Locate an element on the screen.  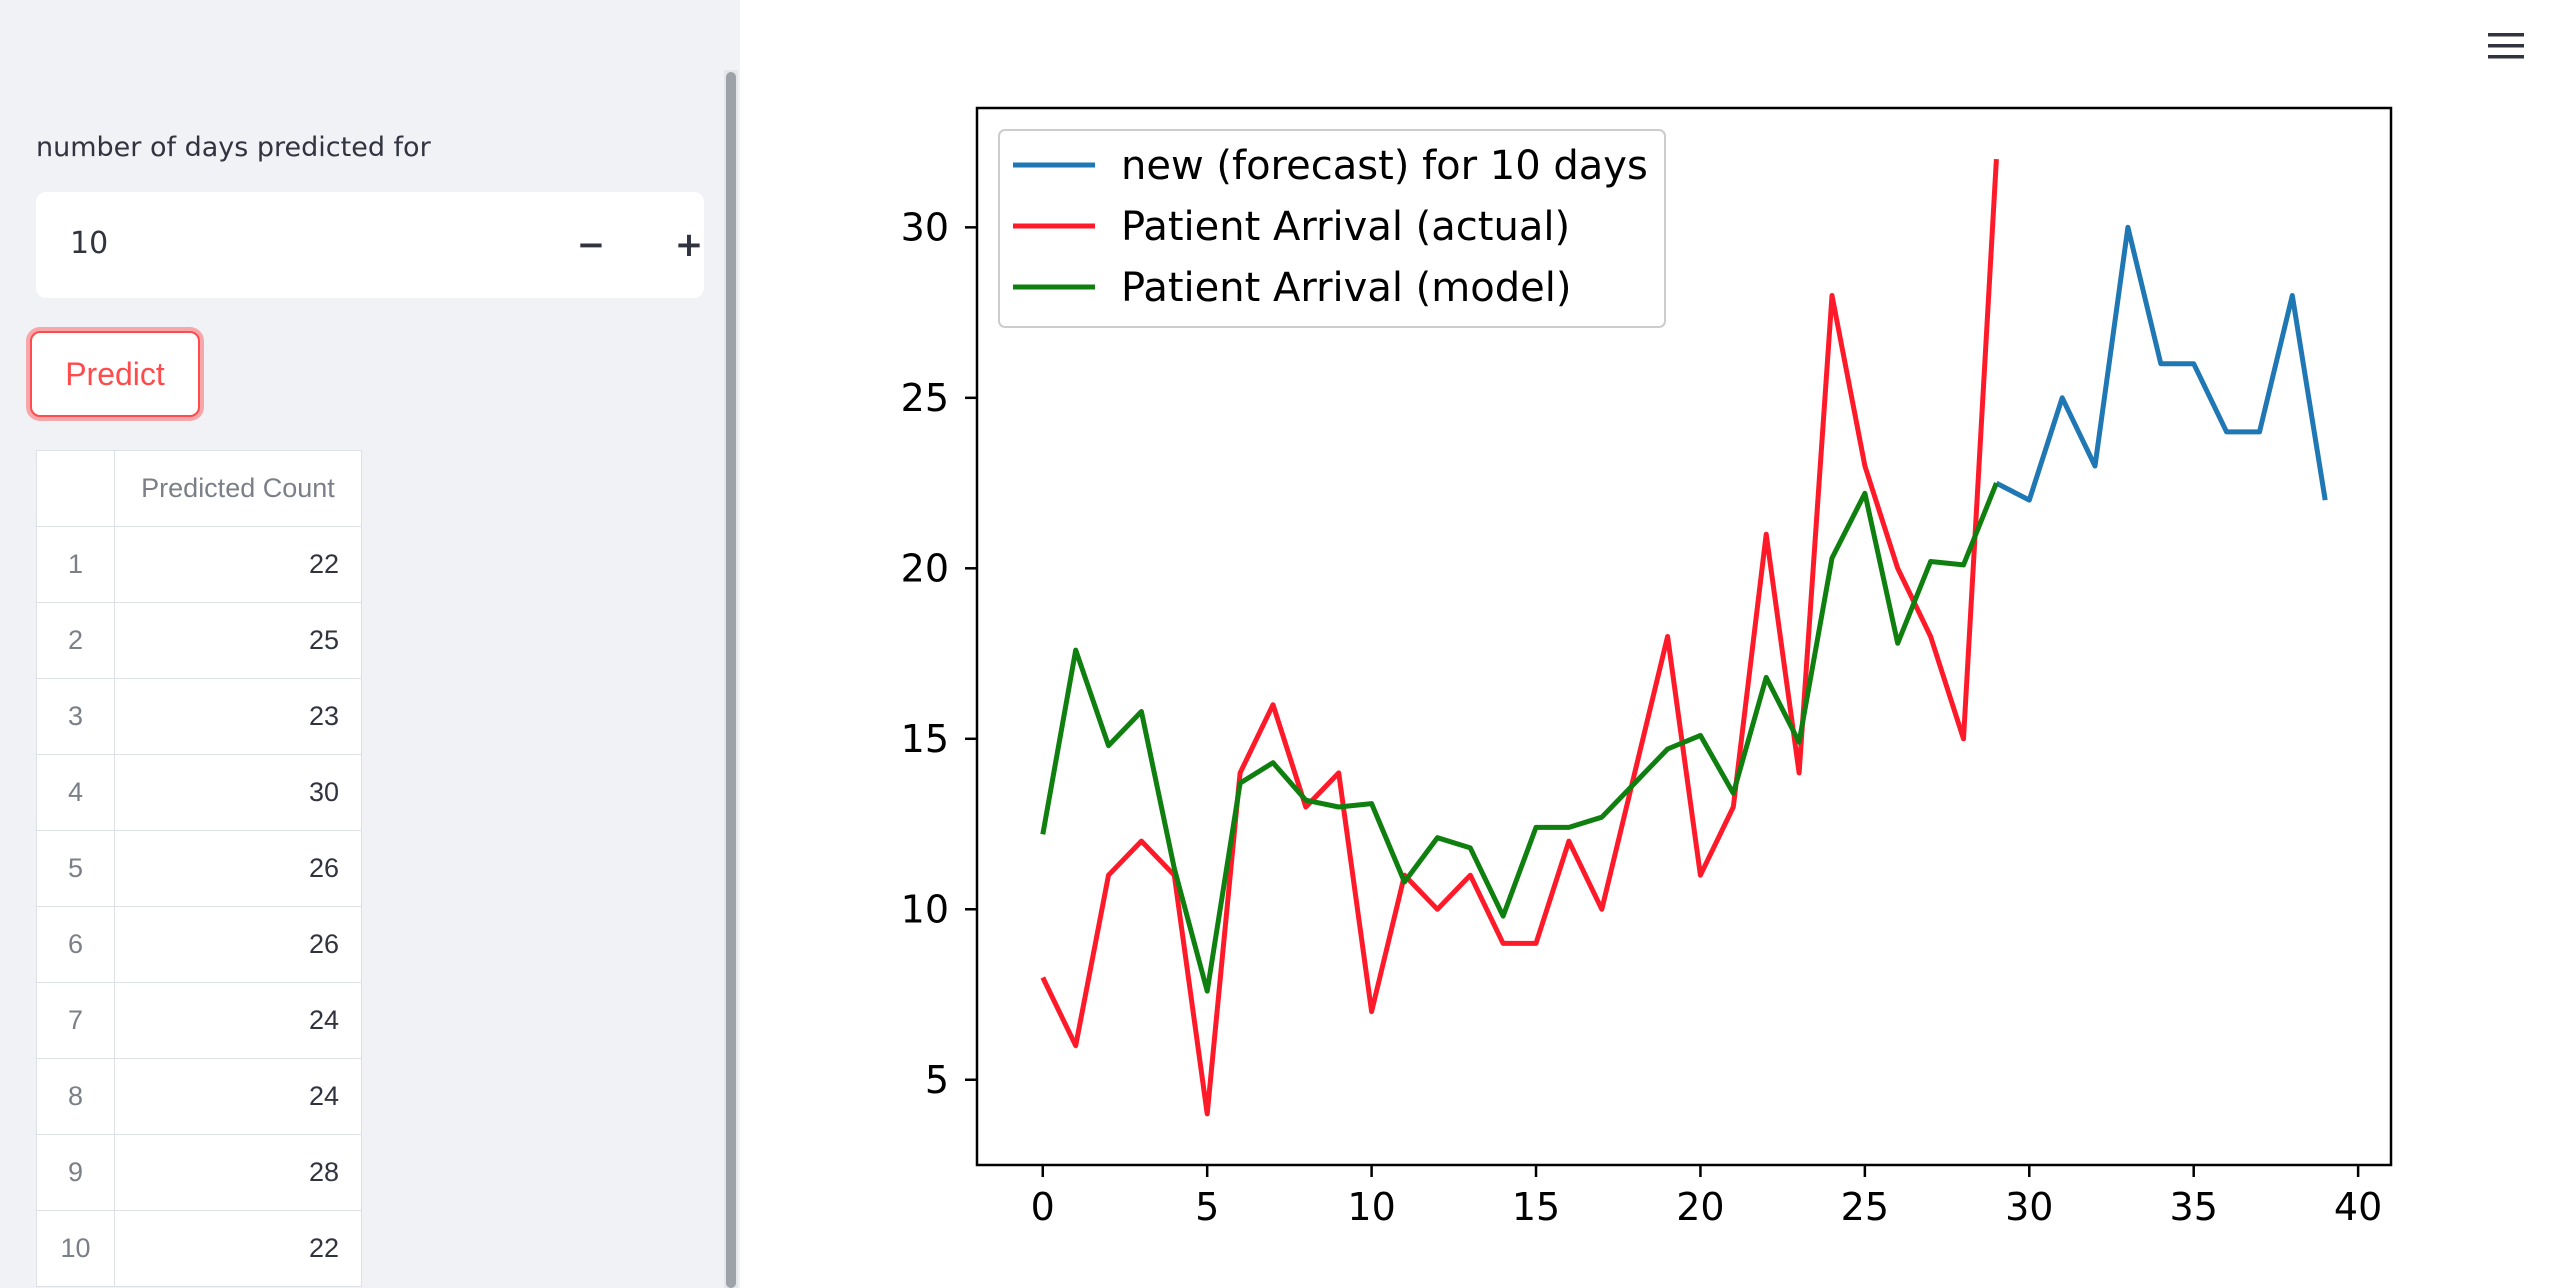
row-index: 9 is located at coordinates (75, 1172).